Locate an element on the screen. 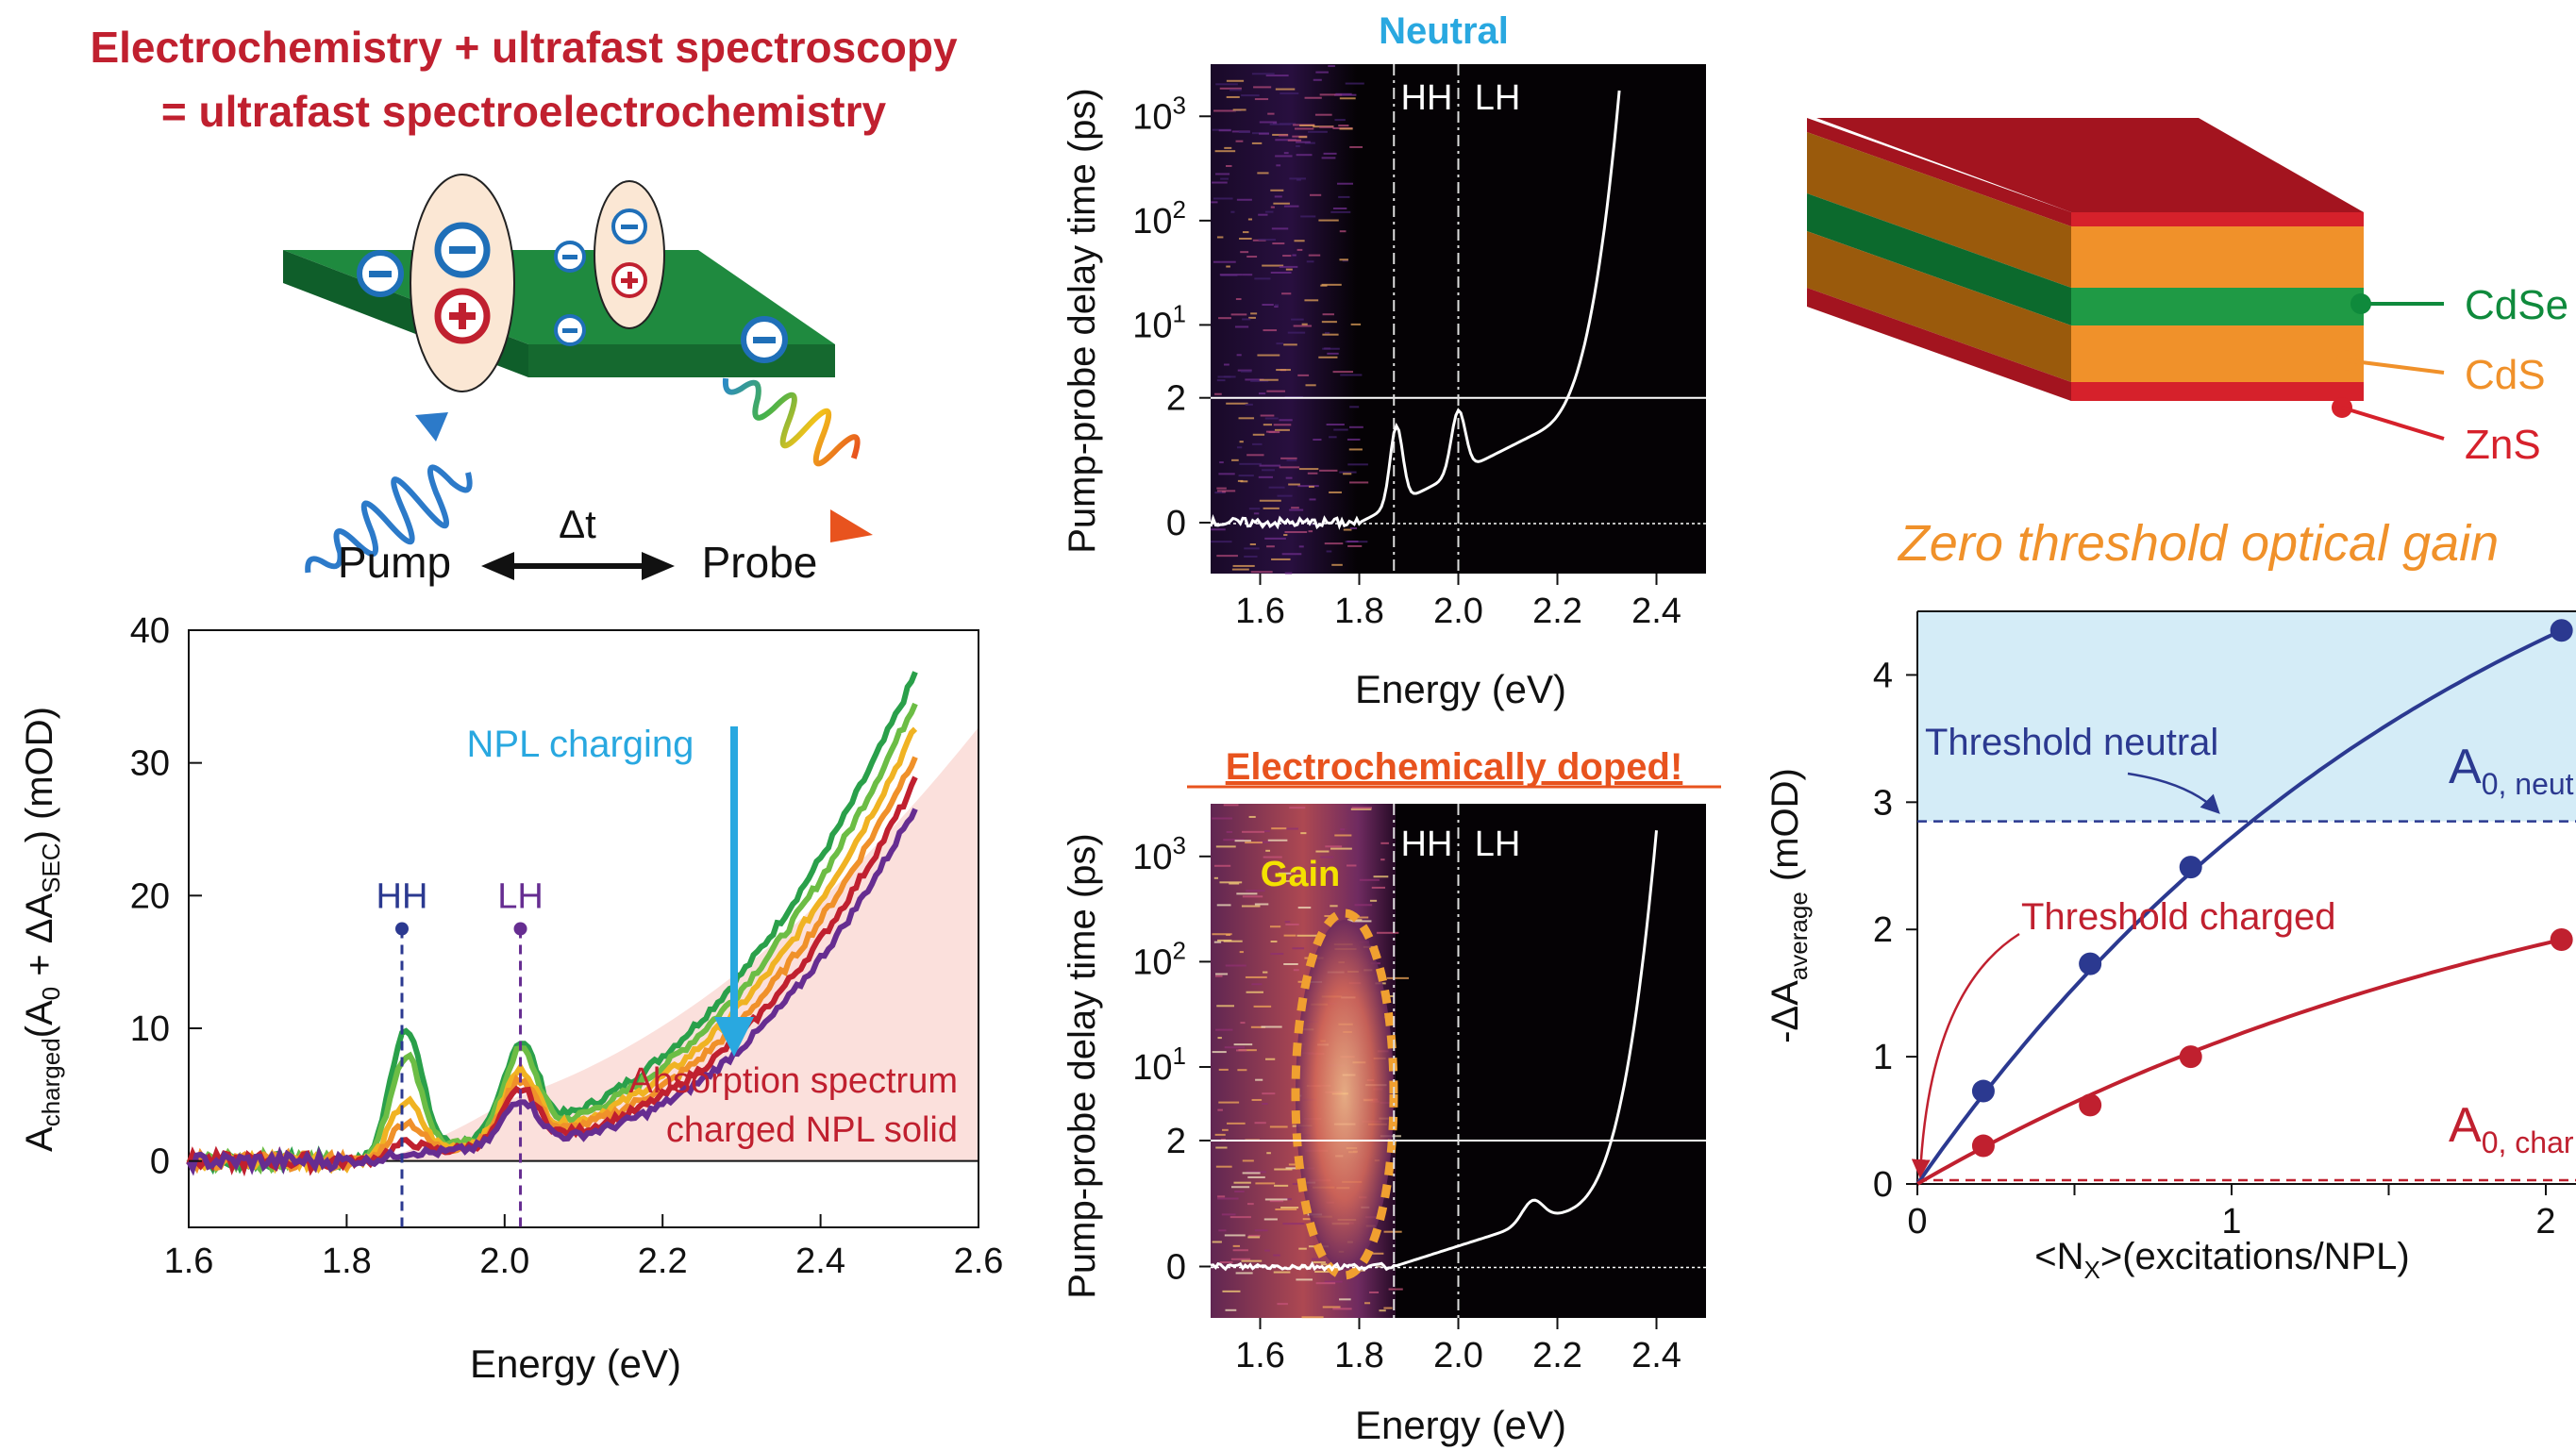 This screenshot has height=1450, width=2576. probe-label: Probe is located at coordinates (760, 562).